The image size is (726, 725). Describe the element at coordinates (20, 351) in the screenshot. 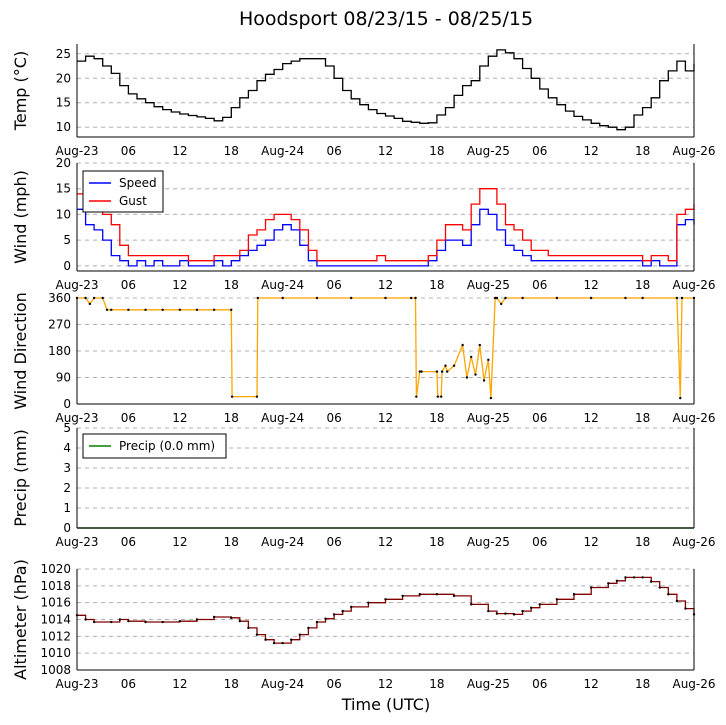

I see `direction-y-axis-label: Wind Direction` at that location.